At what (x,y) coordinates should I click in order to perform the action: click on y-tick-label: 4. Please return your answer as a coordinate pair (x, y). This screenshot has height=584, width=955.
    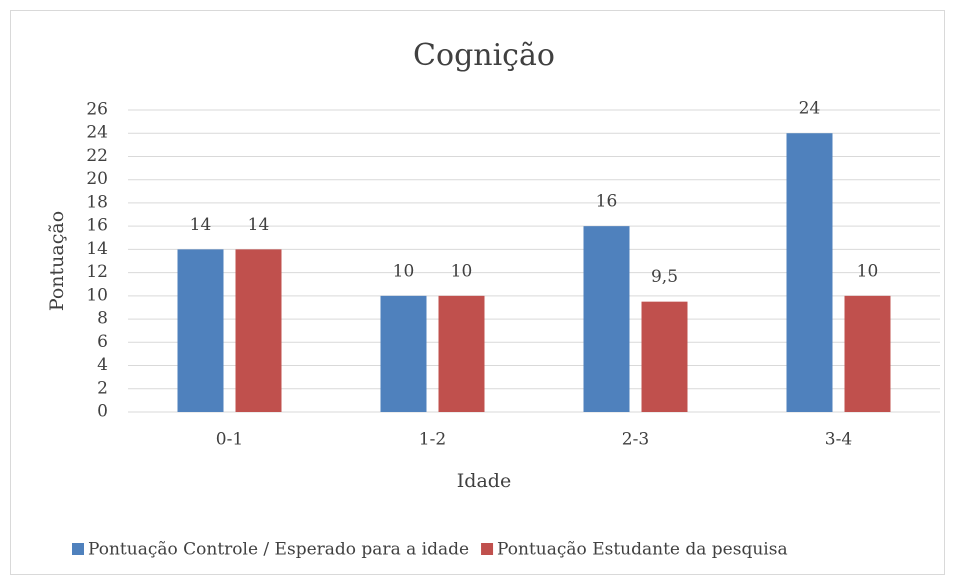
    Looking at the image, I should click on (102, 365).